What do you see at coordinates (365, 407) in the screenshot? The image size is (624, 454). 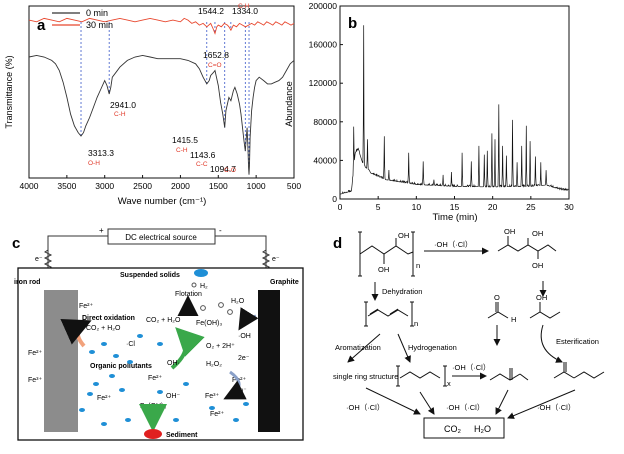 I see `oh-cl-left-label: ·OH（·Cl）` at bounding box center [365, 407].